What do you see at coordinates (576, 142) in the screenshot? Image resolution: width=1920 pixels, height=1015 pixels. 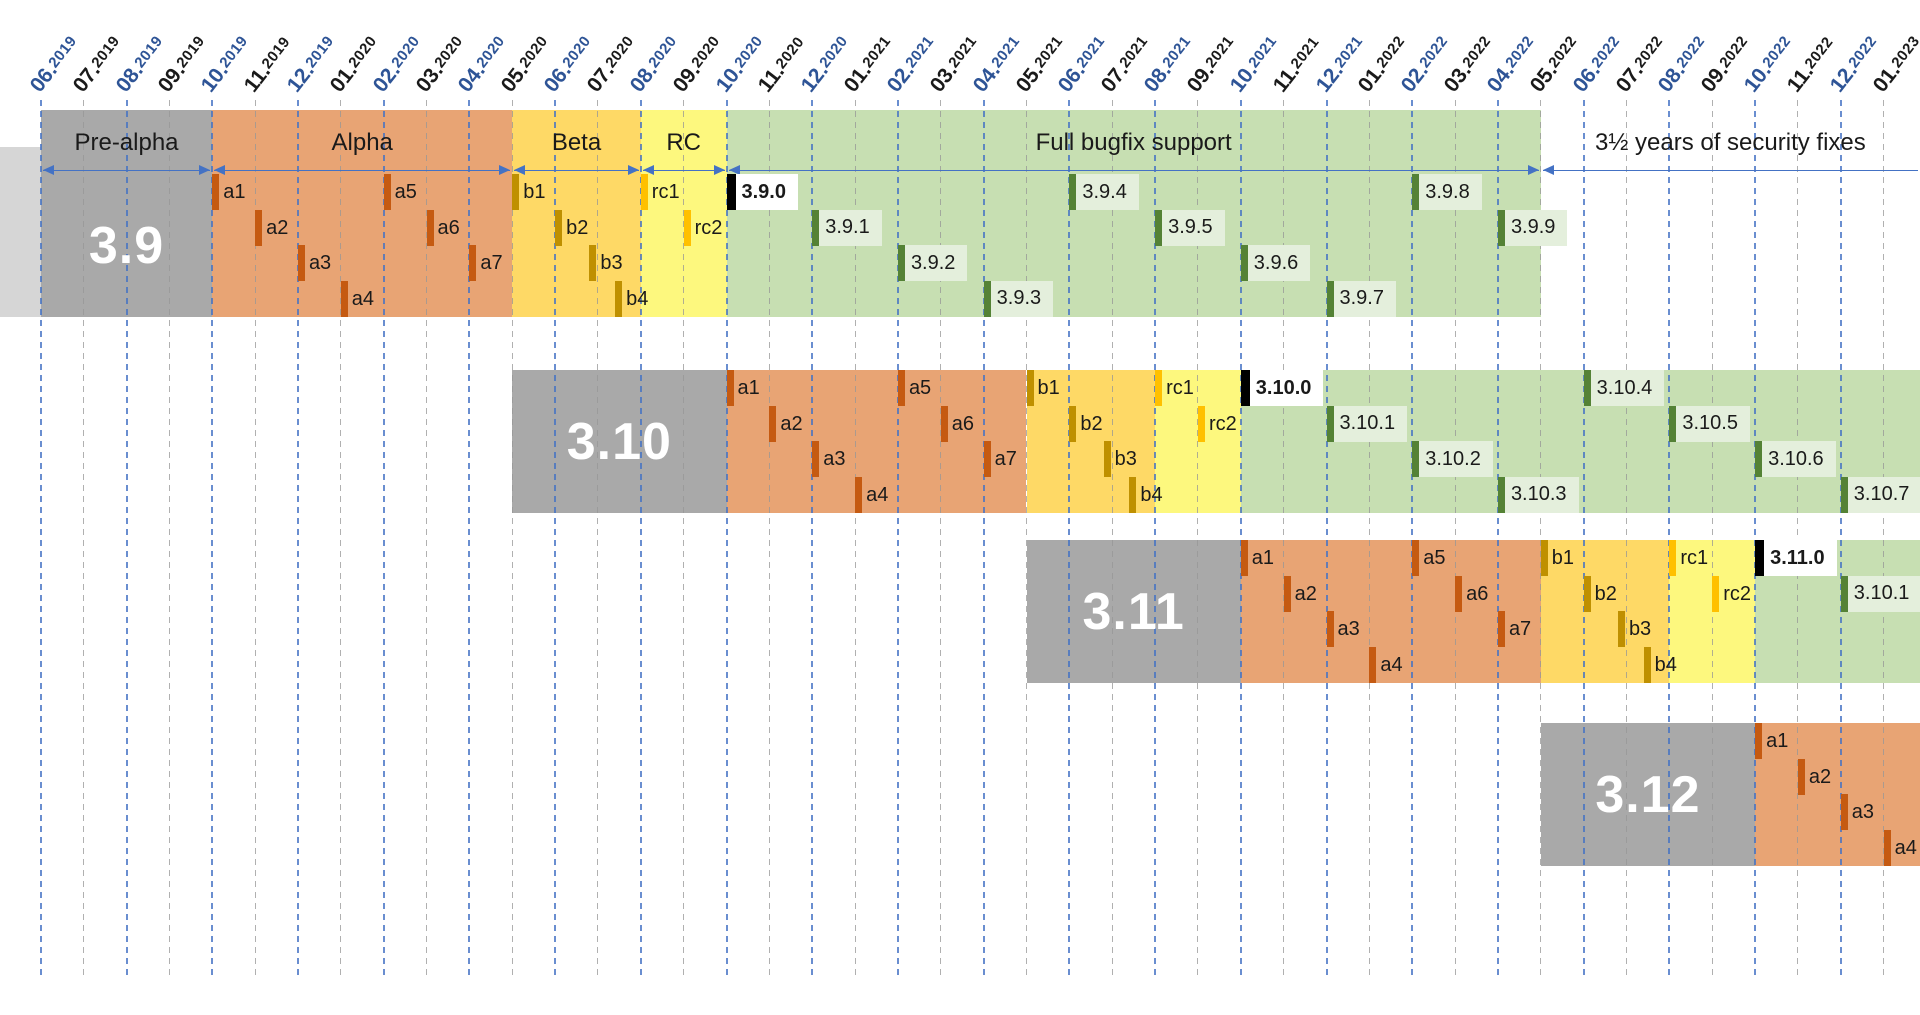 I see `phase-label-beta: Beta` at bounding box center [576, 142].